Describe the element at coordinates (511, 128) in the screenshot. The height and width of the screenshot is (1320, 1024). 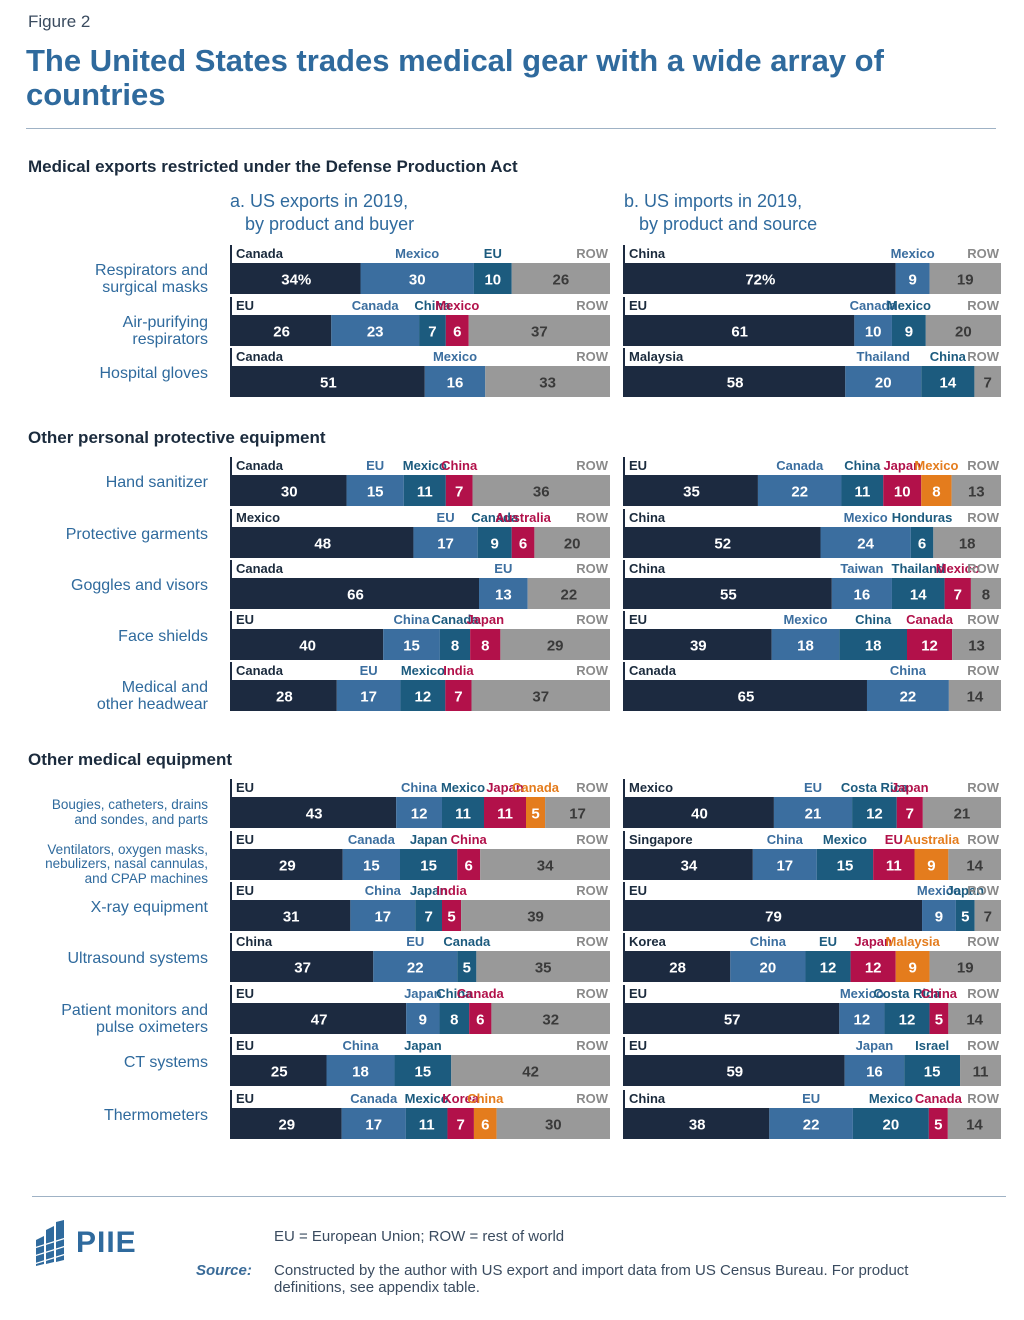
I see `top-divider` at that location.